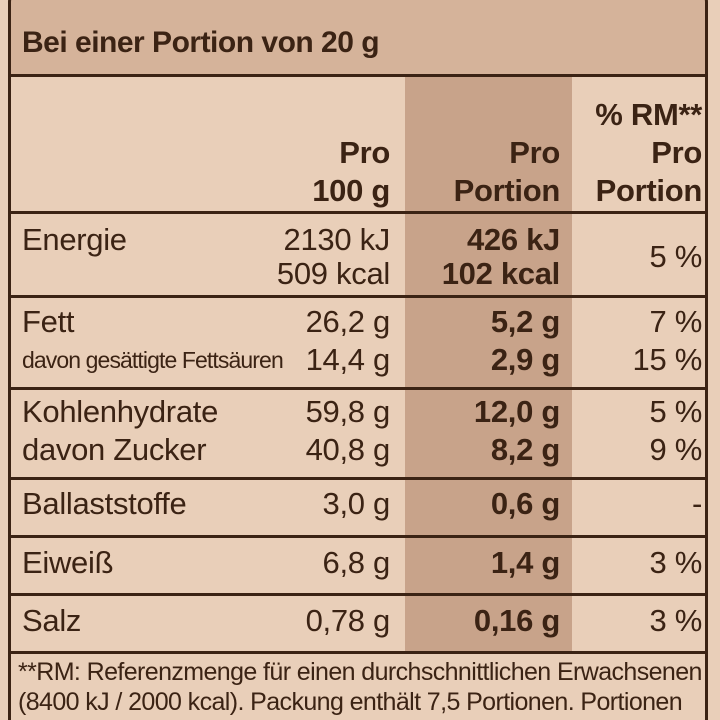  What do you see at coordinates (153, 360) in the screenshot?
I see `row-label: davon gesättigte Fettsäuren` at bounding box center [153, 360].